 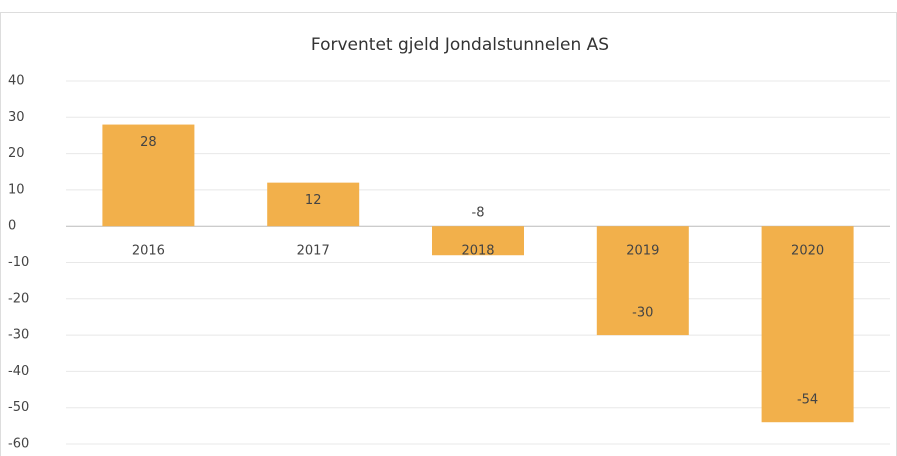 What do you see at coordinates (18, 335) in the screenshot?
I see `y-tick-label: -30` at bounding box center [18, 335].